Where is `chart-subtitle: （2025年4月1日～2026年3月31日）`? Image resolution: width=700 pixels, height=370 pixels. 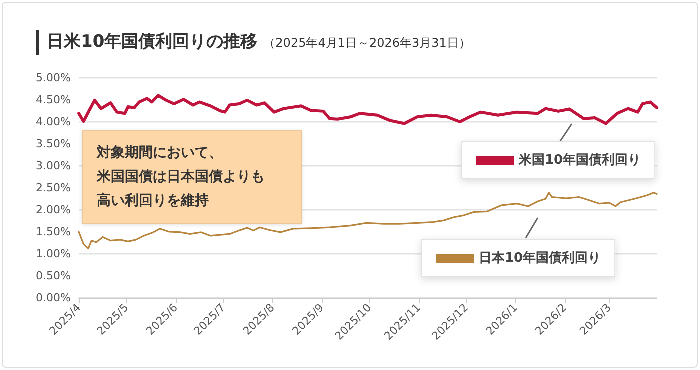
chart-subtitle: （2025年4月1日～2026年3月31日） is located at coordinates (367, 43).